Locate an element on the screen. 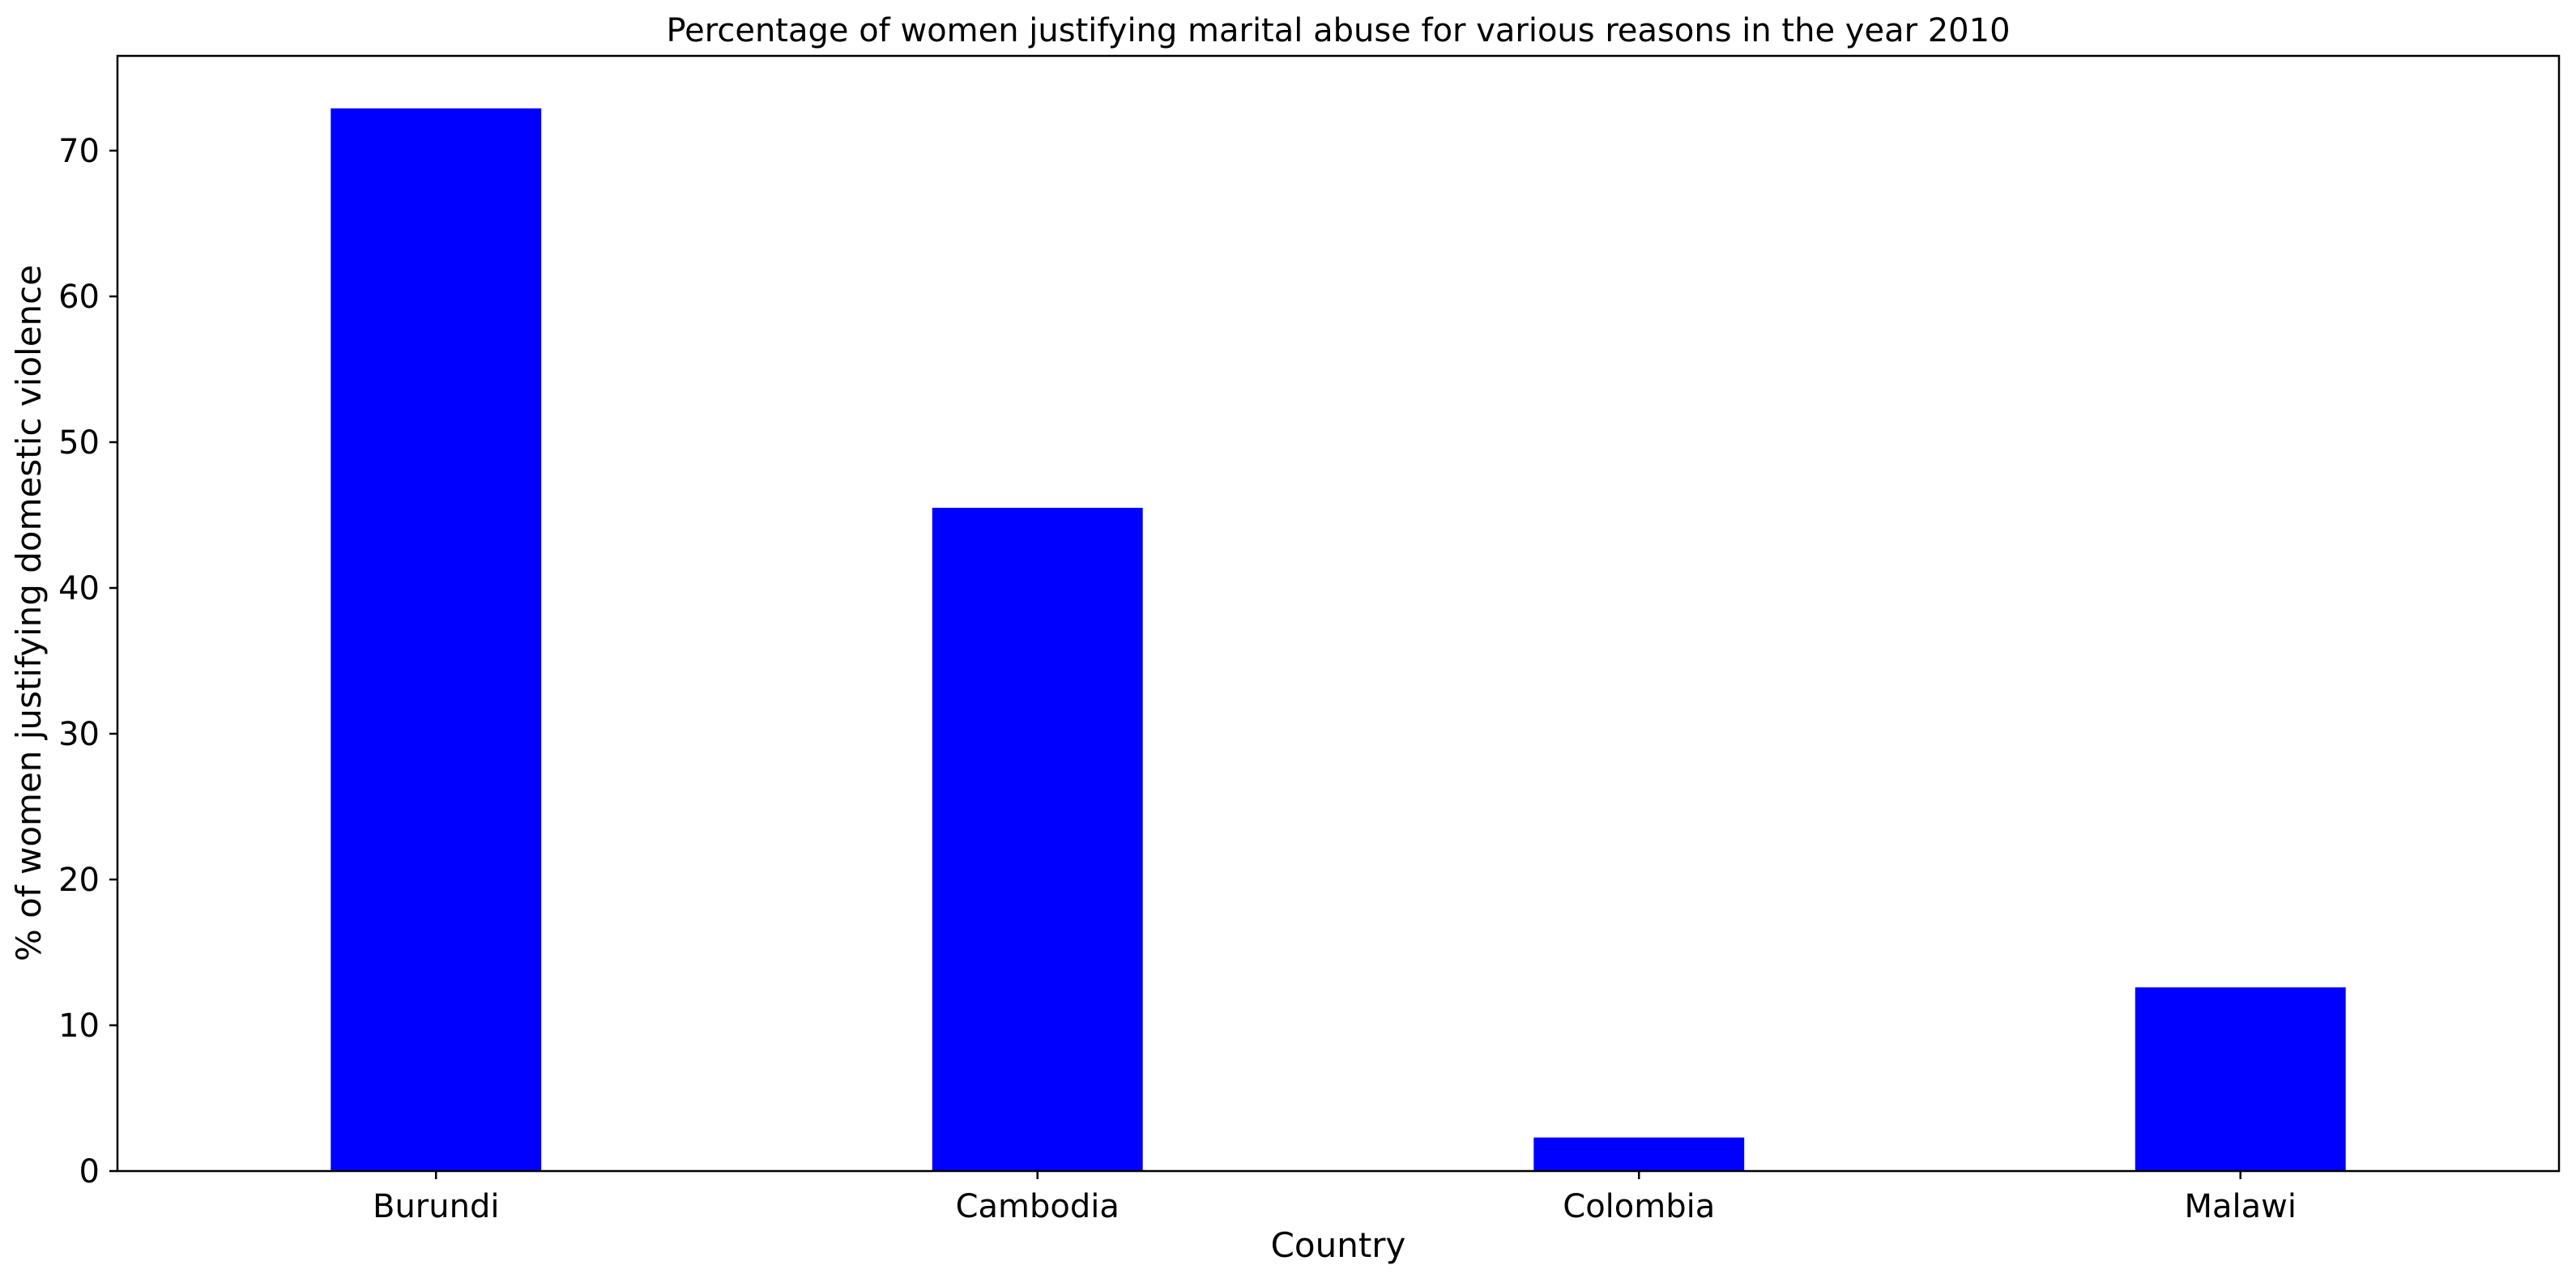 This screenshot has height=1282, width=2576. y-axis: 0 10 20 30 40 50 60 70 is located at coordinates (88, 661).